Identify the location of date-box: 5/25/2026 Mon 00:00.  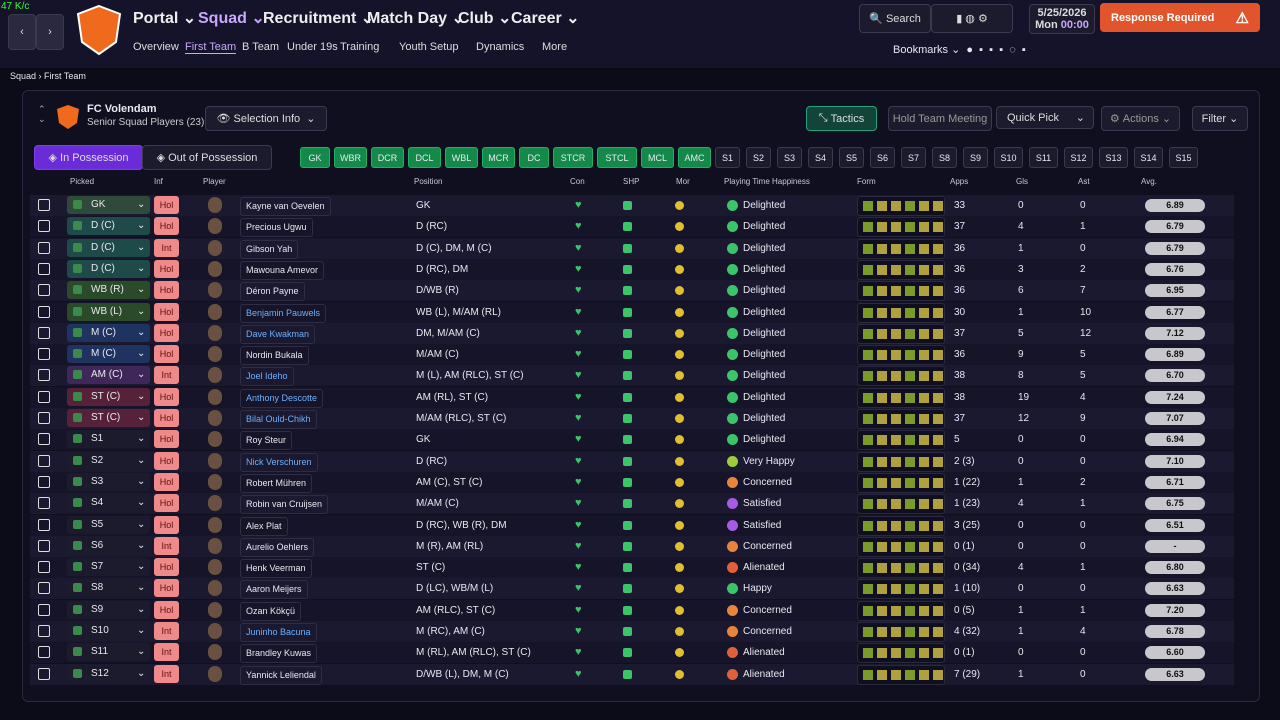
(1062, 19).